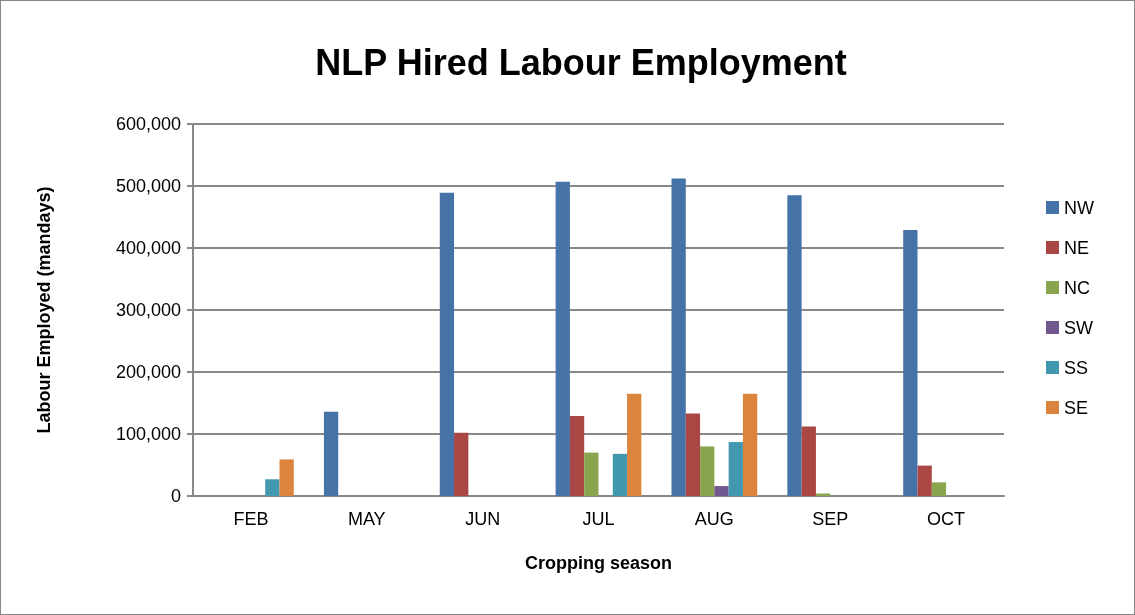 This screenshot has height=615, width=1135. What do you see at coordinates (581, 62) in the screenshot?
I see `chart-title: NLP Hired Labour Employment` at bounding box center [581, 62].